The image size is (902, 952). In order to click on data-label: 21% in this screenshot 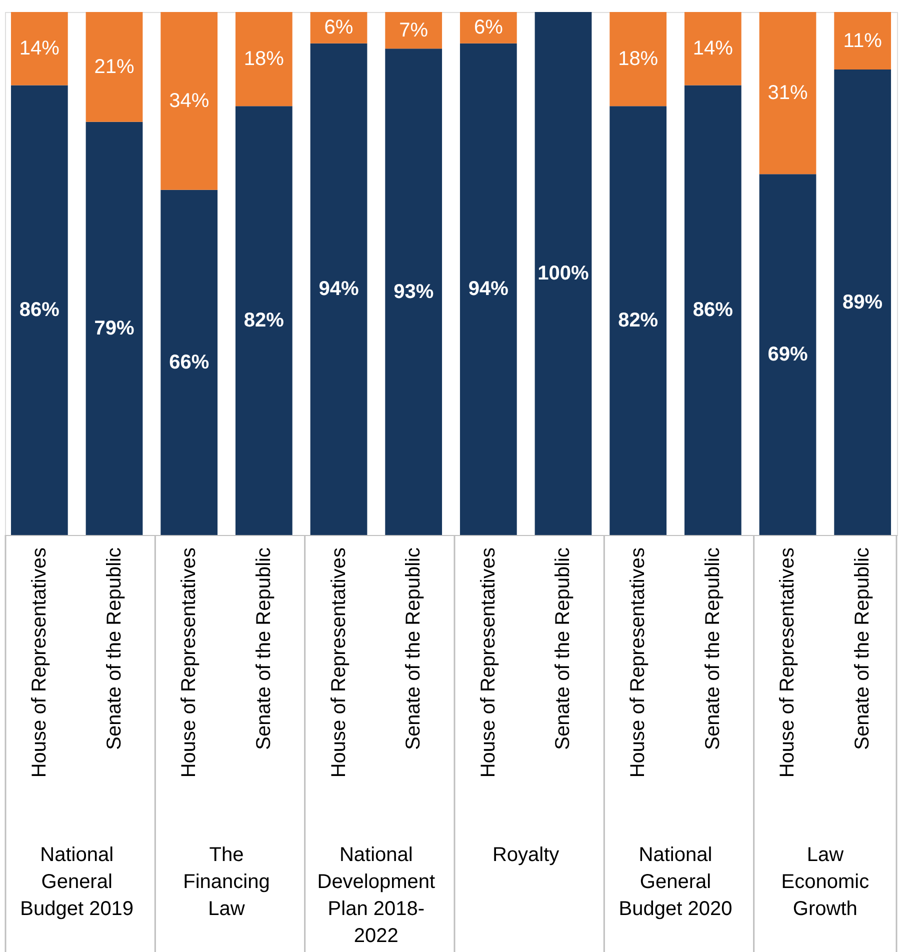, I will do `click(114, 67)`.